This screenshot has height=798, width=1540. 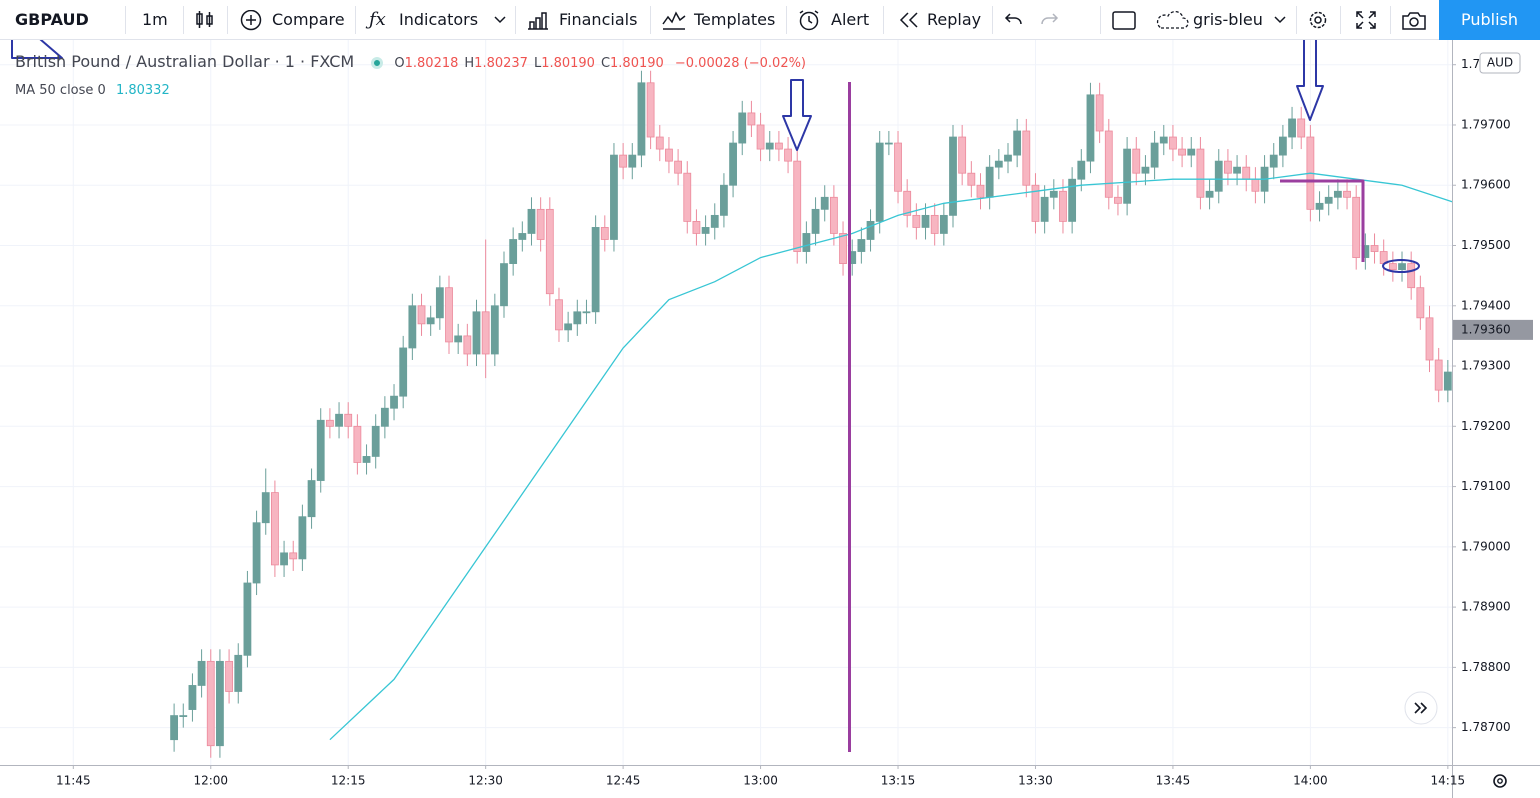 What do you see at coordinates (605, 63) in the screenshot?
I see `readout-label: C` at bounding box center [605, 63].